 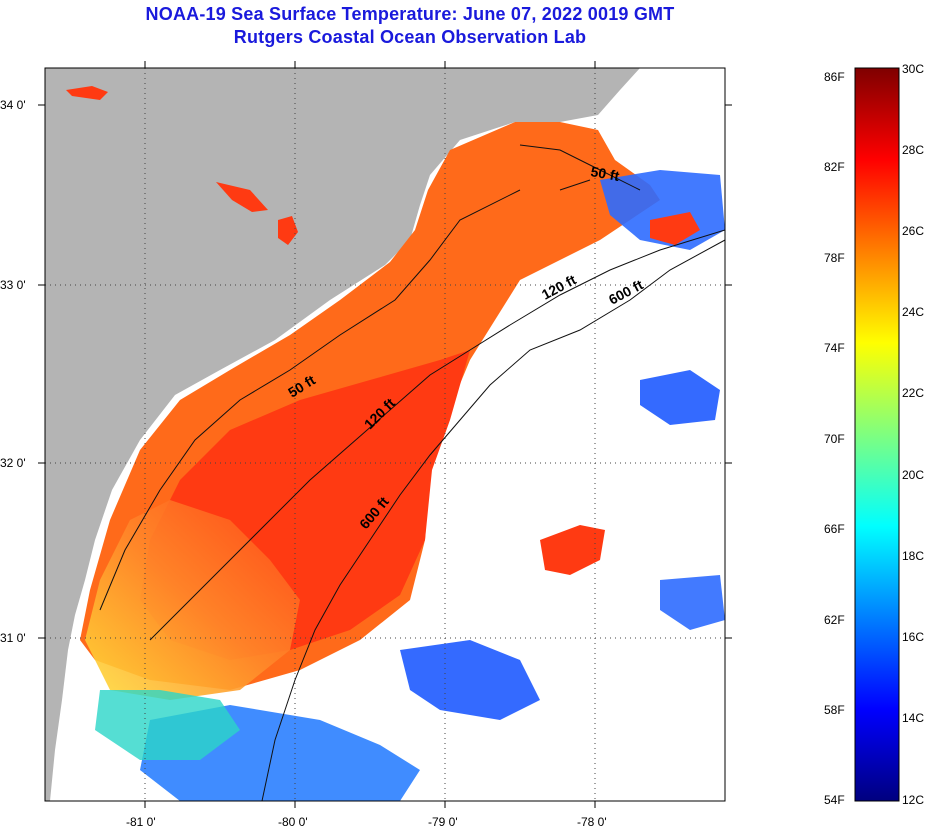 I want to click on colorbar-c-label: 22C, so click(x=913, y=393).